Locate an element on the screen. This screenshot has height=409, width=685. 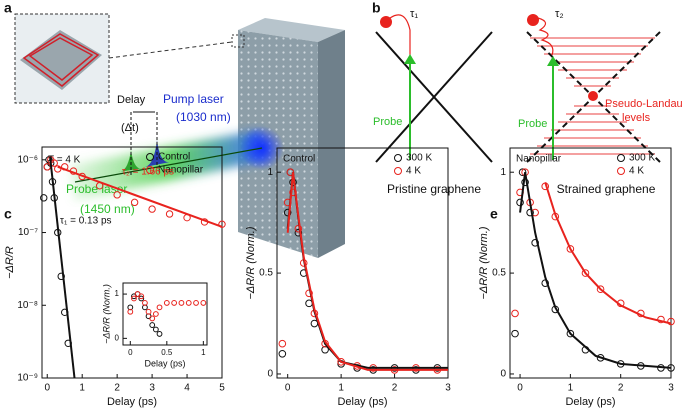
pump-label: (1030 nm) is located at coordinates (203, 117).